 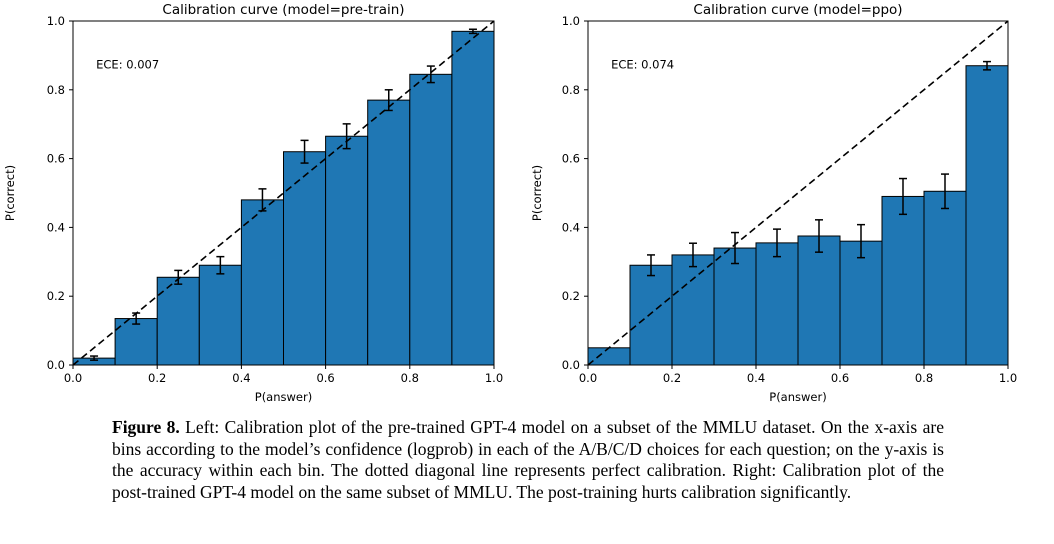 I want to click on chart-title: Calibration curve (model=pre-train), so click(x=283, y=10).